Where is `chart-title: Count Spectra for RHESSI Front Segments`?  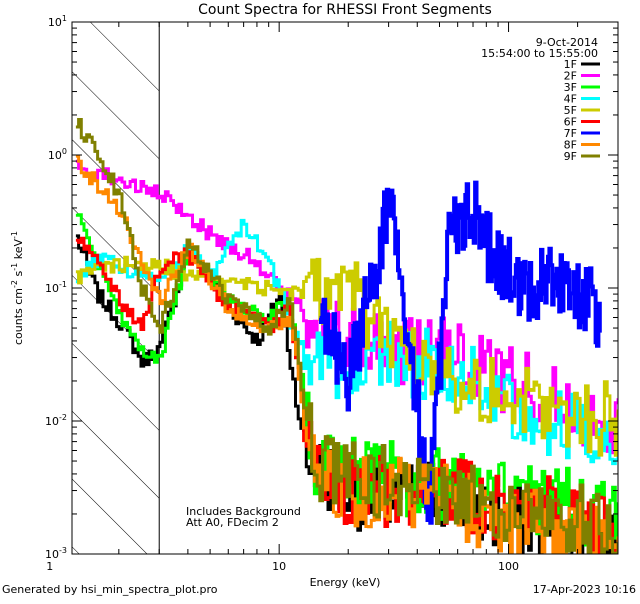 chart-title: Count Spectra for RHESSI Front Segments is located at coordinates (345, 10).